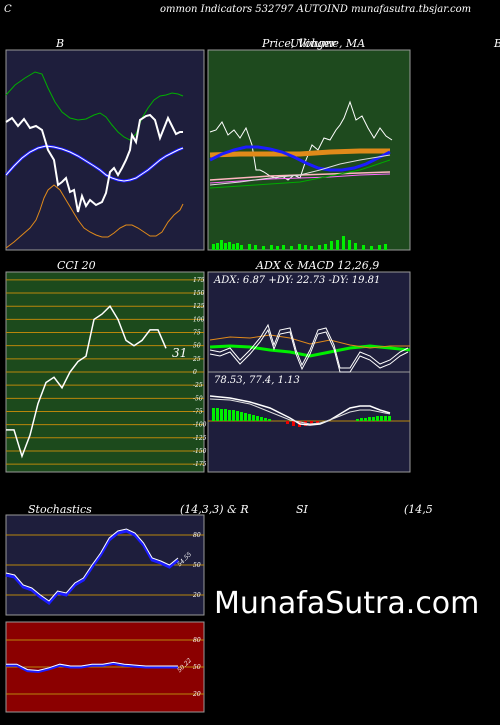 The height and width of the screenshot is (725, 500). I want to click on price-overlay: Ullinger, so click(313, 43).